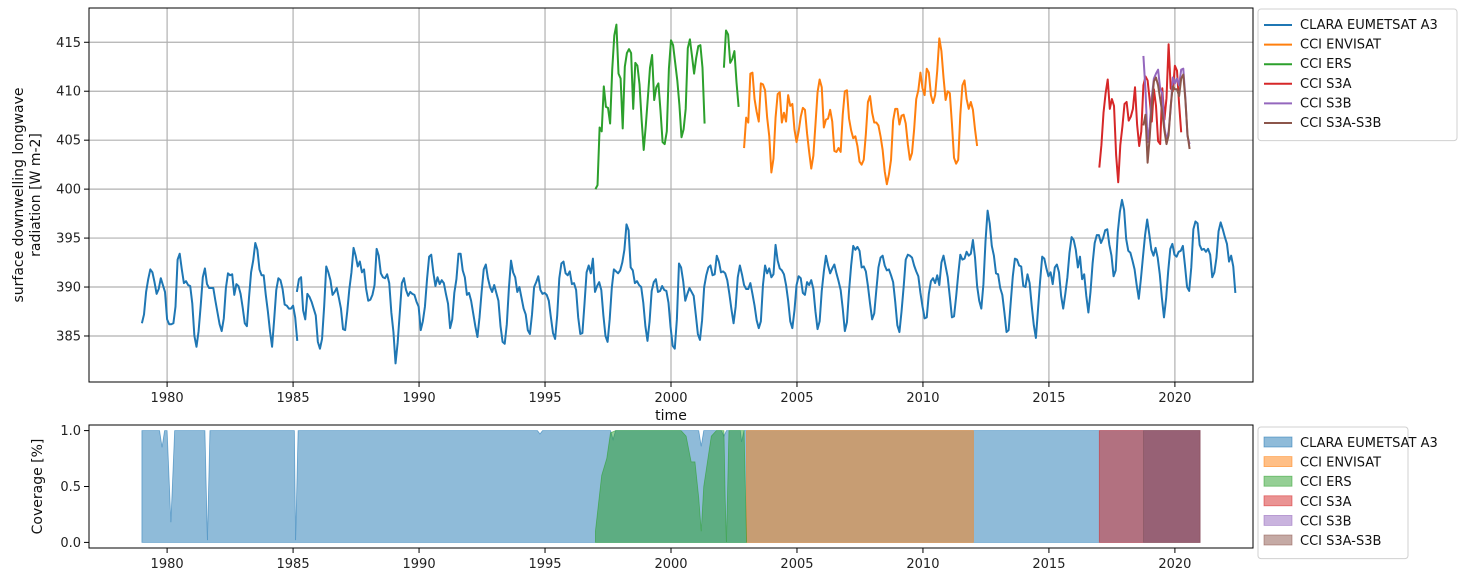  What do you see at coordinates (19, 194) in the screenshot?
I see `top-y-axis-title-line-1: surface downwelling longwave` at bounding box center [19, 194].